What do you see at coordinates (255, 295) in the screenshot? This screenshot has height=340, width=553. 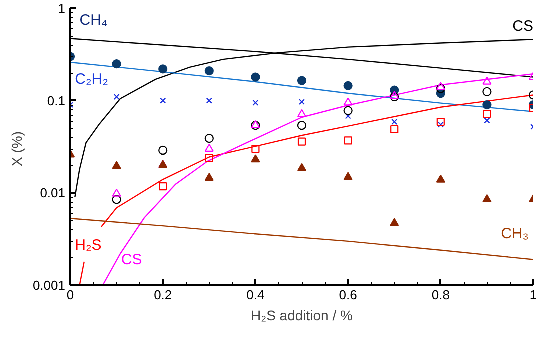 I see `x-tick-label: 0.4` at bounding box center [255, 295].